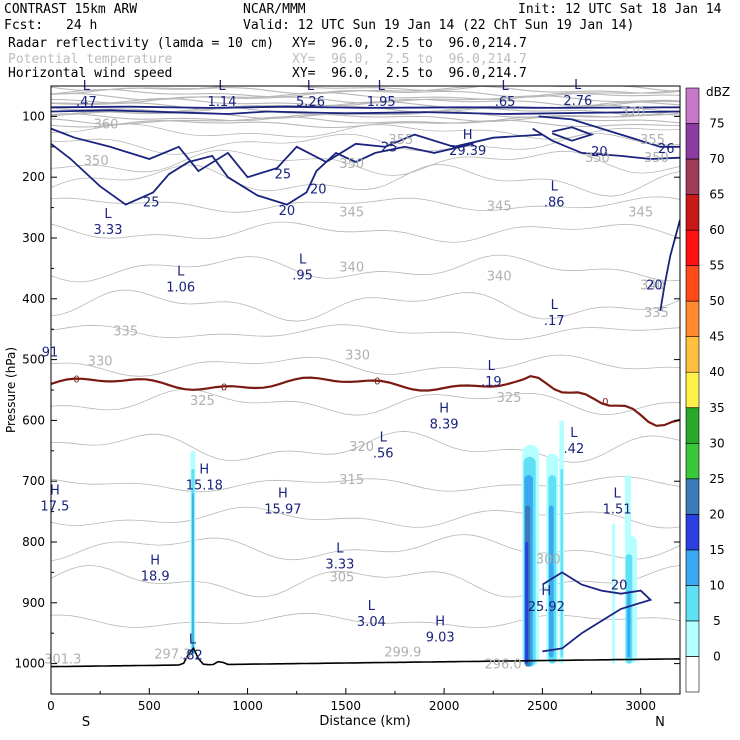  I want to click on theta-surface-label: 296.0, so click(502, 665).